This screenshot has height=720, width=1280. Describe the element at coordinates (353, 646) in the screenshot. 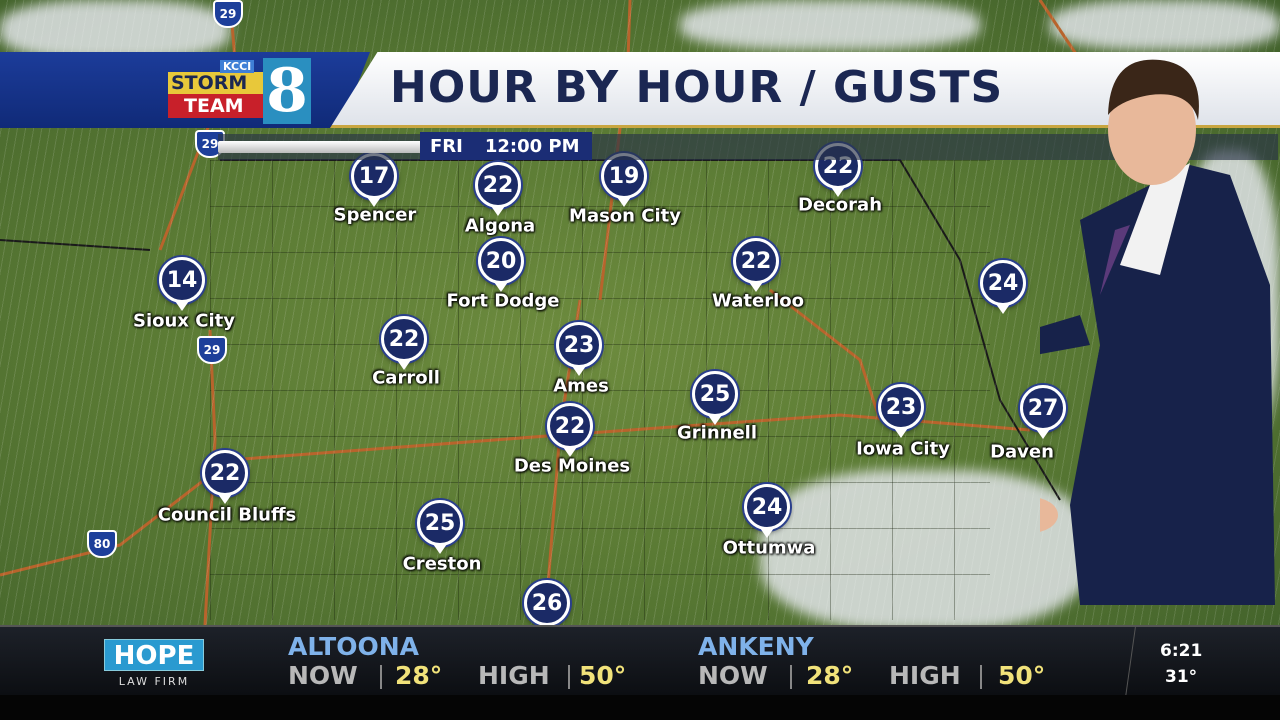

I see `location-name: ALTOONA` at that location.